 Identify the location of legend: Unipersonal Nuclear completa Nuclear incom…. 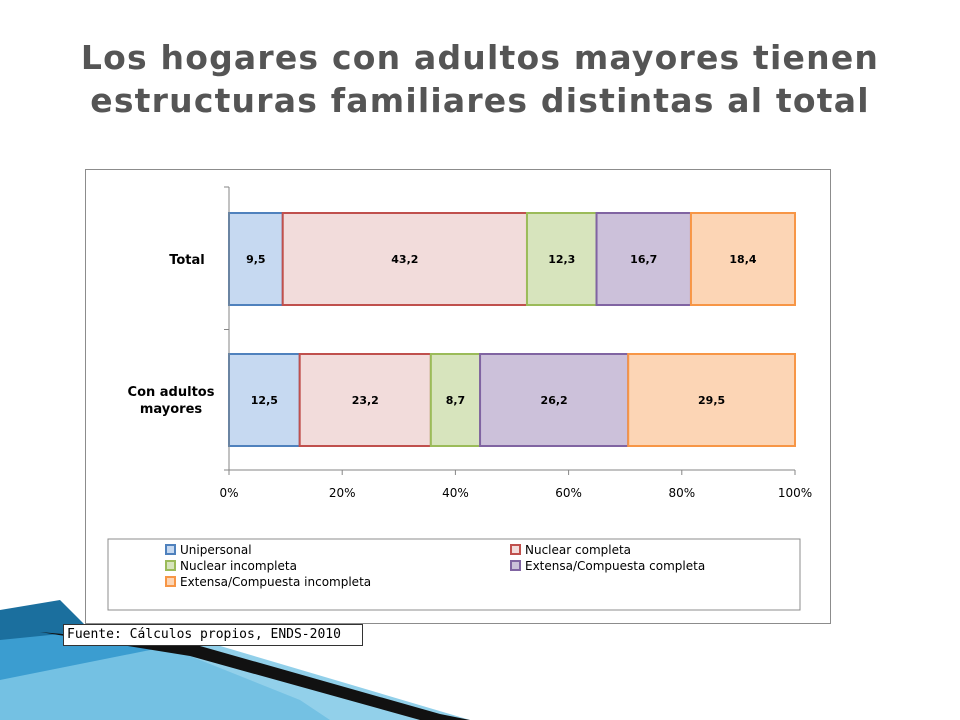
(454, 574).